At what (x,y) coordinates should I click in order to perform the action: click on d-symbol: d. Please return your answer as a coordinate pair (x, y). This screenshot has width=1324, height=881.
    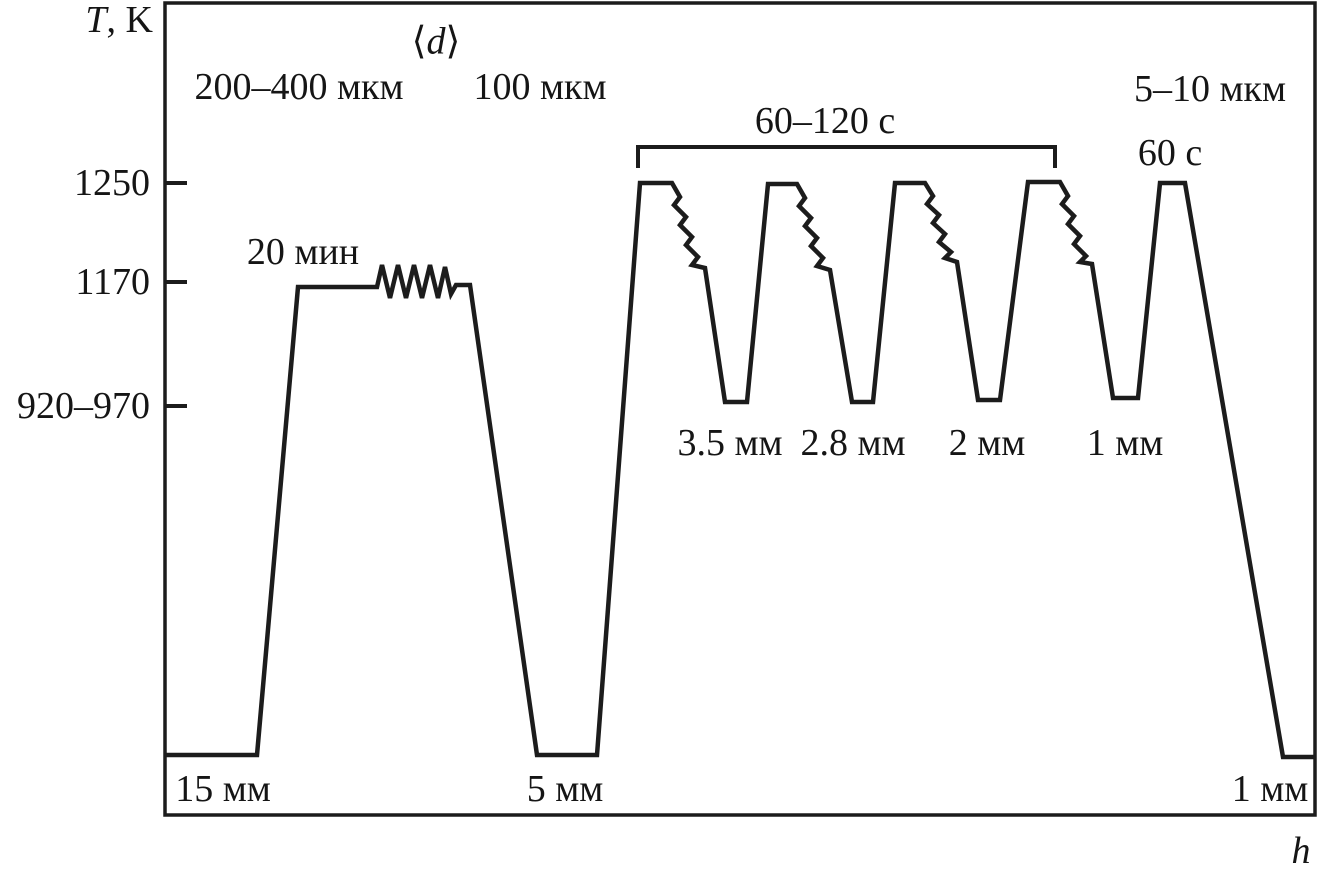
    Looking at the image, I should click on (436, 41).